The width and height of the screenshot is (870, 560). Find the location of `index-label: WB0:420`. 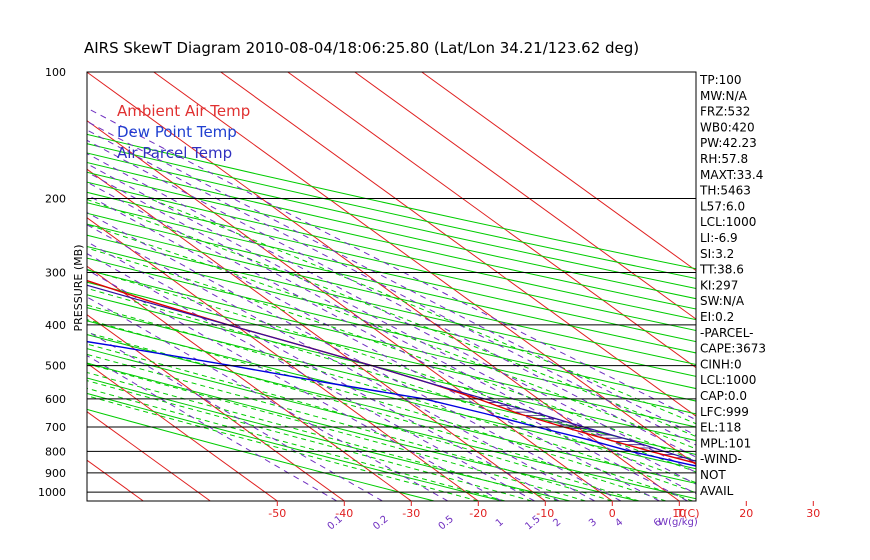

index-label: WB0:420 is located at coordinates (727, 127).